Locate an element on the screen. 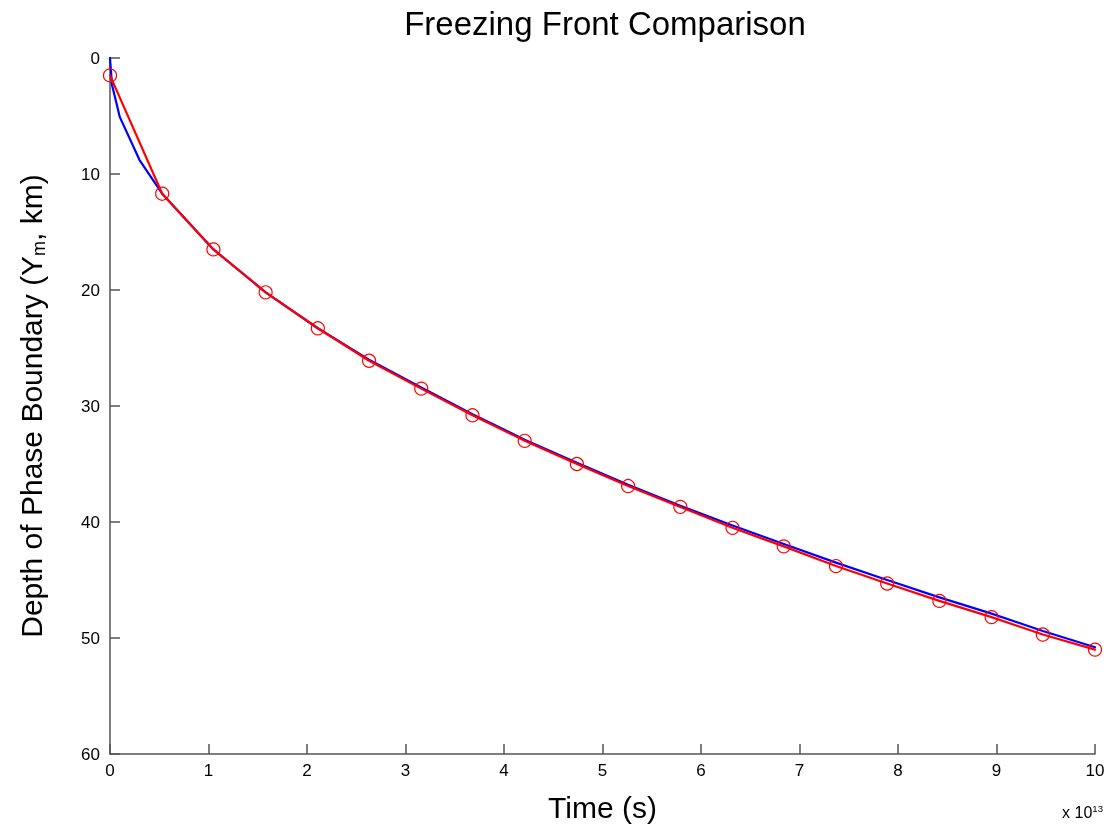 This screenshot has width=1109, height=827. x-tick-label: 3 is located at coordinates (405, 770).